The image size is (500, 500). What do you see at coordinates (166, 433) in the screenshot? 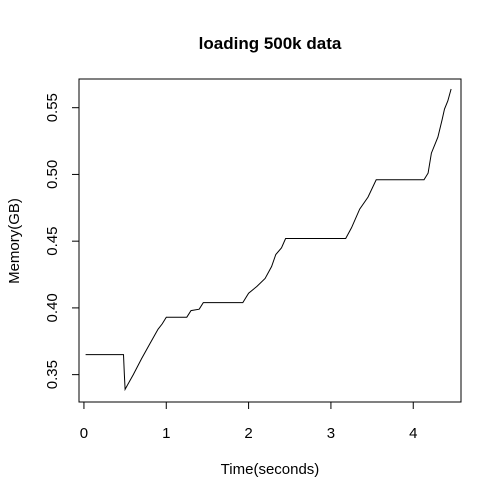
I see `x-tick-label: 1` at bounding box center [166, 433].